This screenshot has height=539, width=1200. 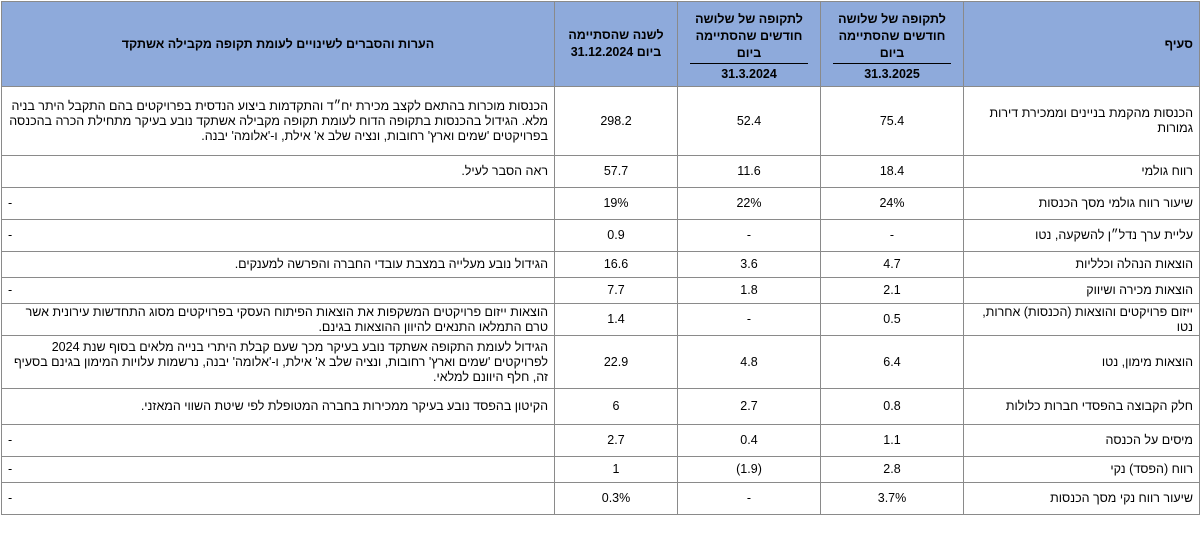 I want to click on row-year: 19%, so click(x=616, y=203).